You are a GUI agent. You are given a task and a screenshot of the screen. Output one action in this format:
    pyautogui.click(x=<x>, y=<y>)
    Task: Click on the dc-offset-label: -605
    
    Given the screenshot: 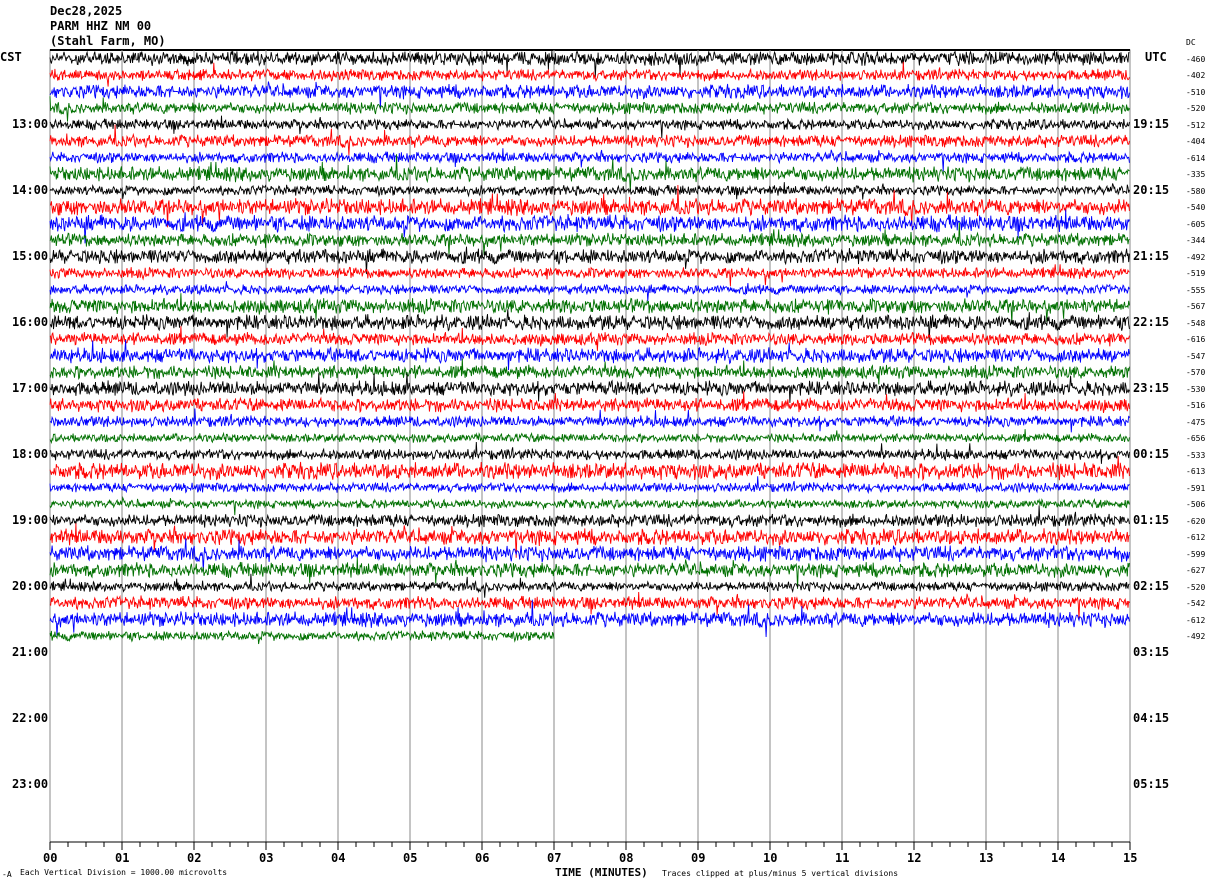 What is the action you would take?
    pyautogui.click(x=1196, y=224)
    